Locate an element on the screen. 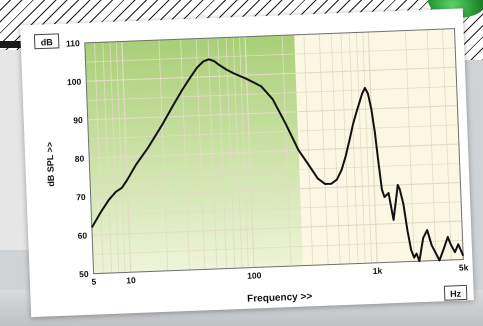 The height and width of the screenshot is (326, 483). x-tick-label: 10 is located at coordinates (131, 280).